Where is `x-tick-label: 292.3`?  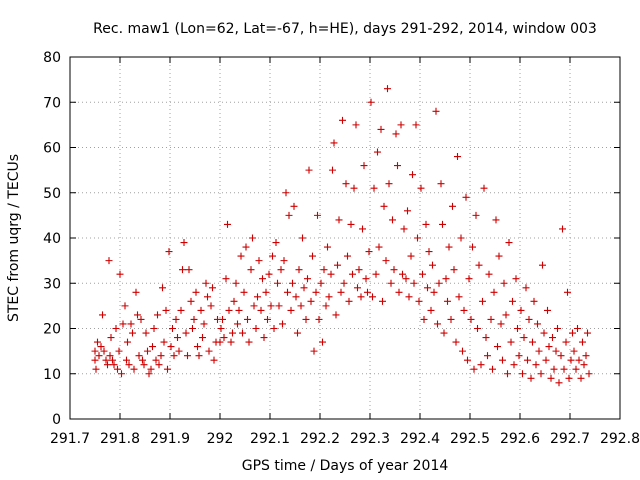
x-tick-label: 292.3 is located at coordinates (370, 439).